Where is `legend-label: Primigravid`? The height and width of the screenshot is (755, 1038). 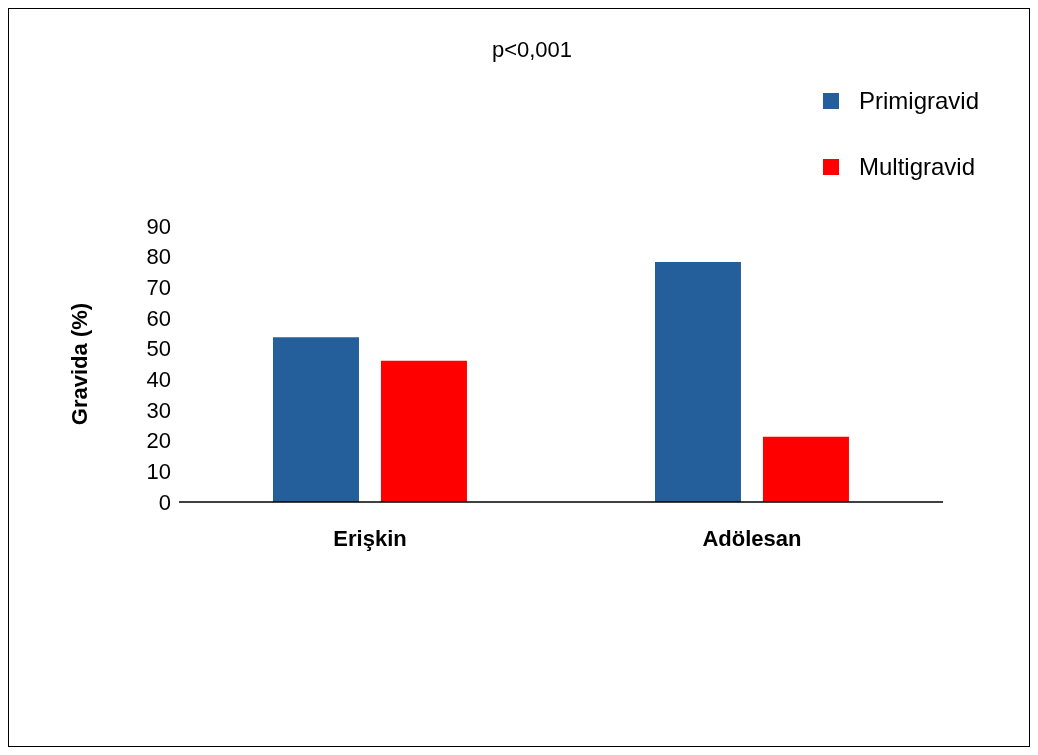
legend-label: Primigravid is located at coordinates (918, 101).